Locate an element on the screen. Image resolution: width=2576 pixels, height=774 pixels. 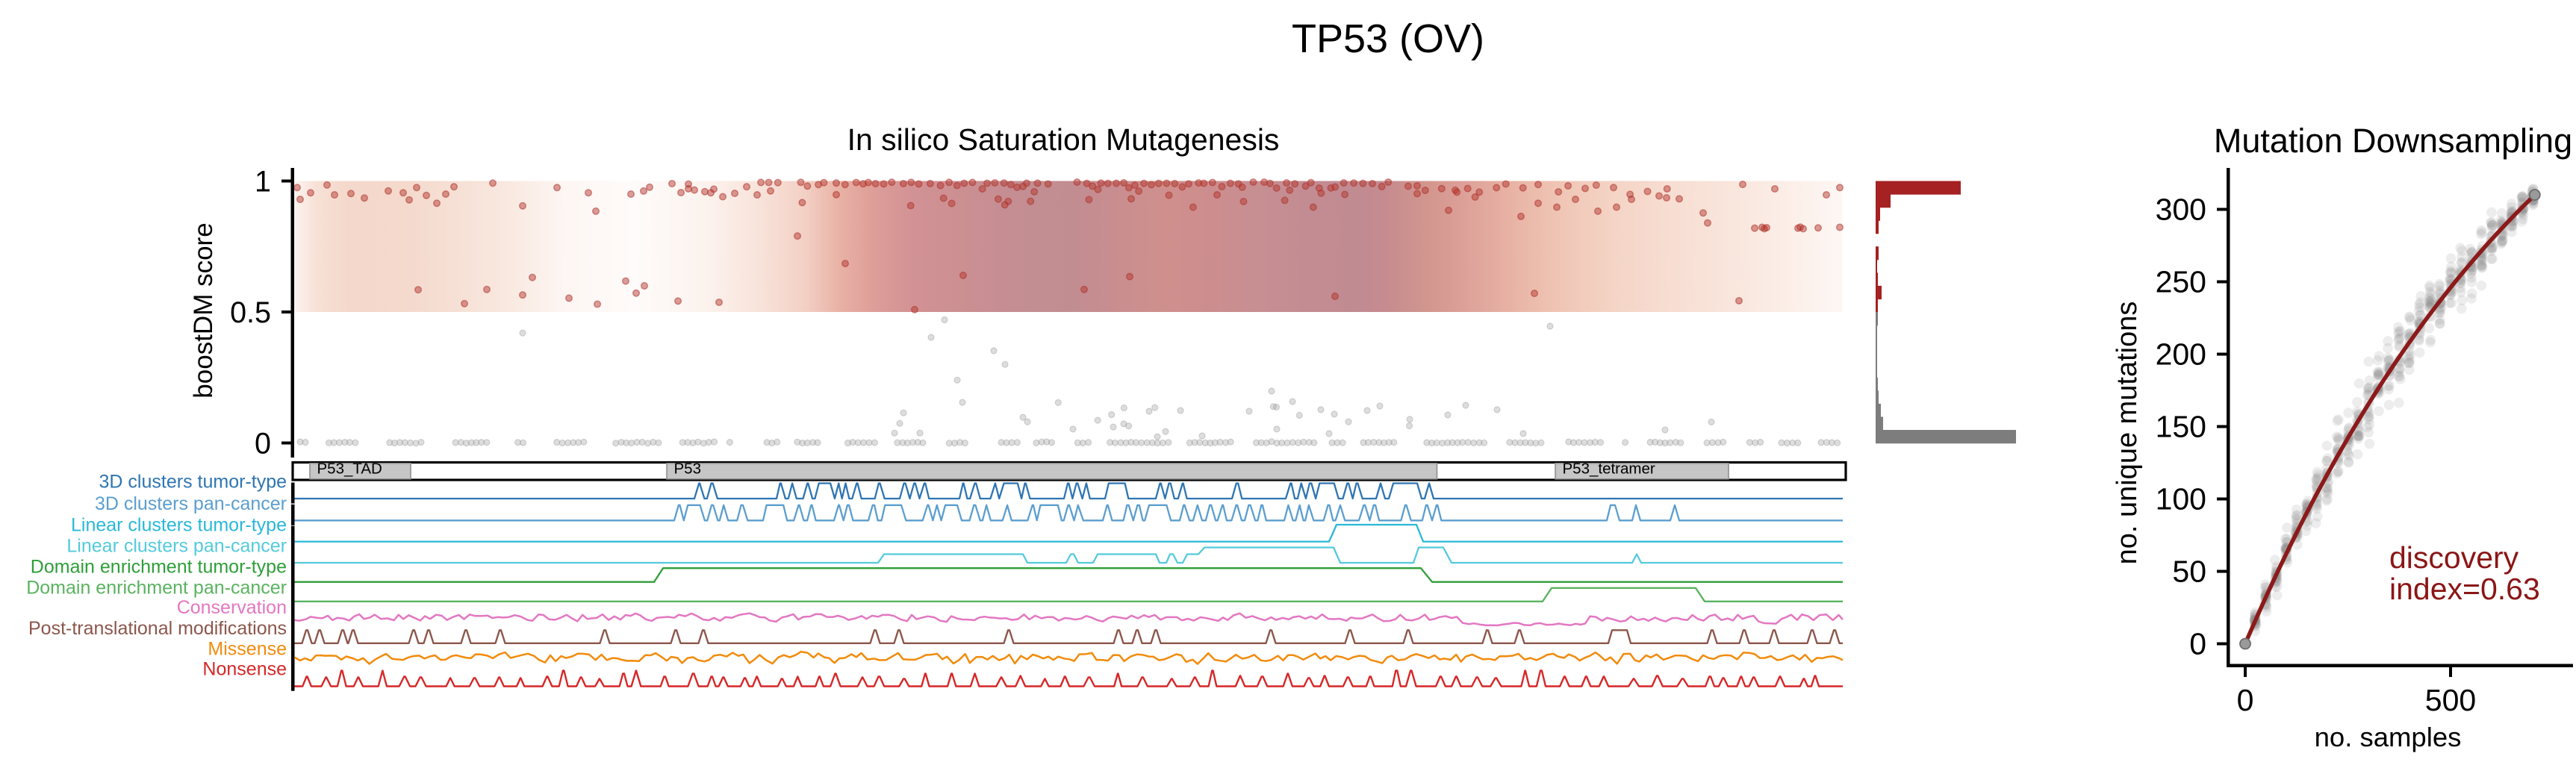
svg-text: 0.5 is located at coordinates (250, 312).